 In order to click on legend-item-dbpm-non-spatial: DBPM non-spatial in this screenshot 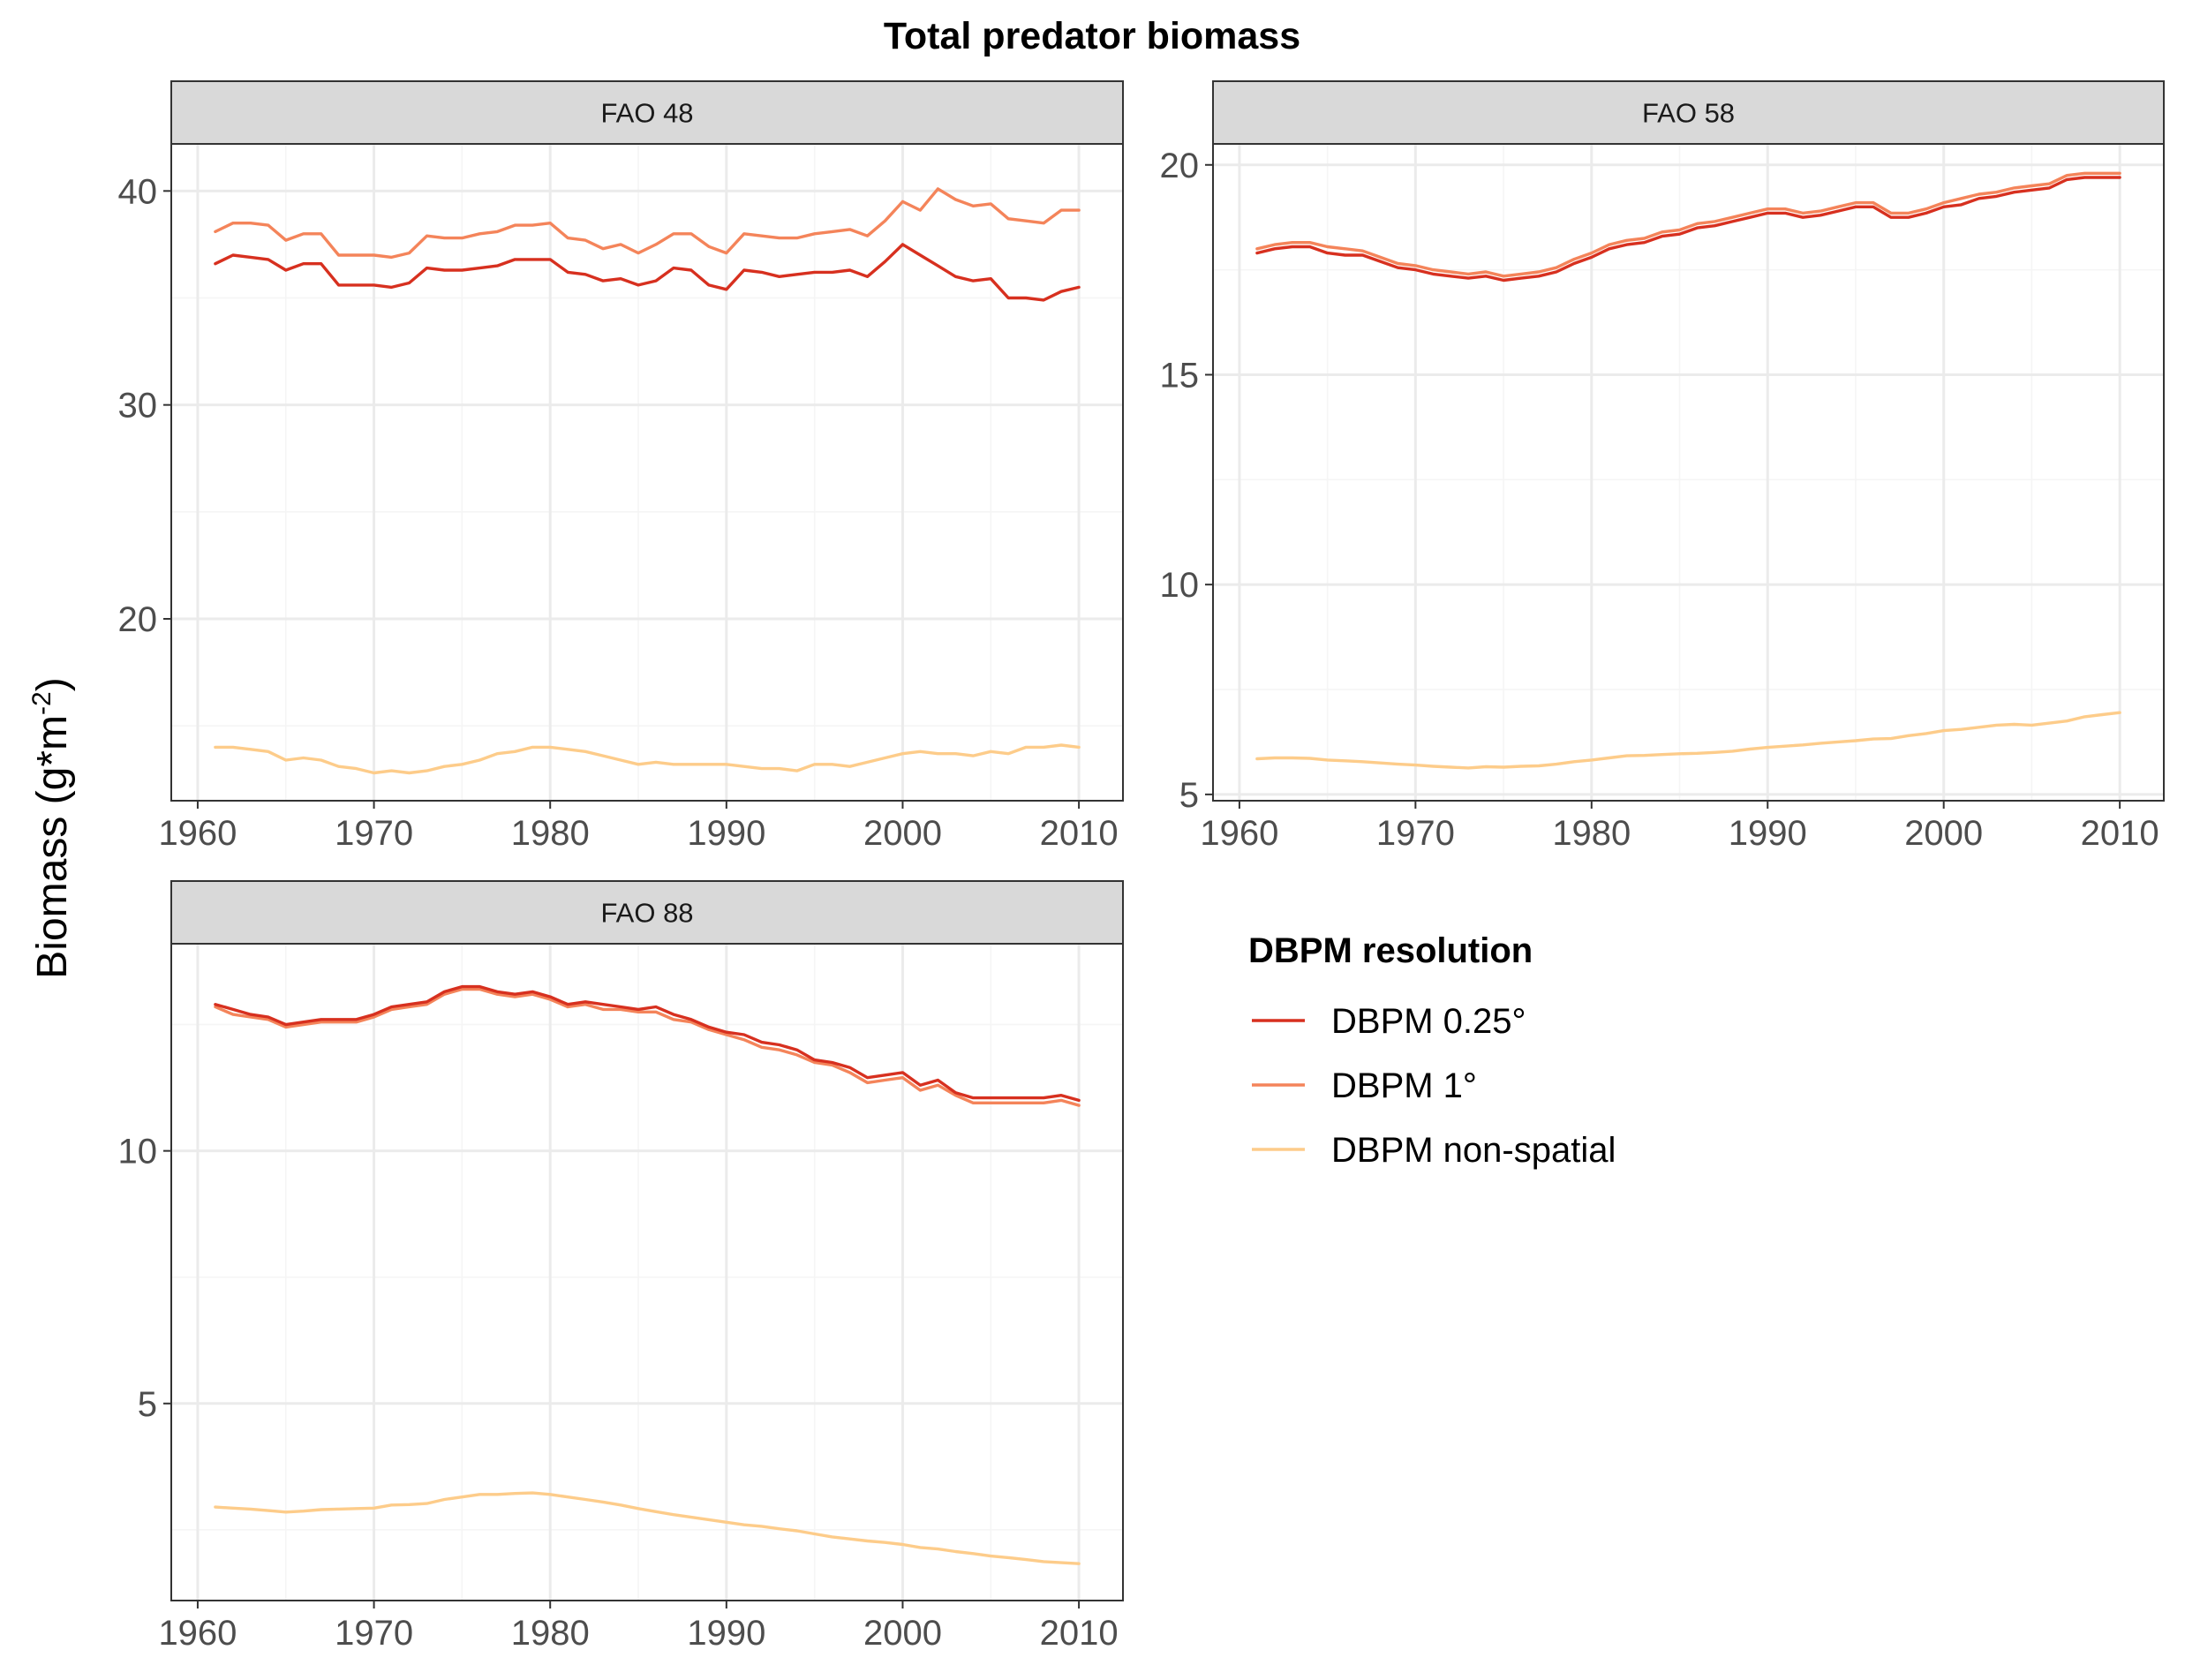, I will do `click(1434, 1150)`.